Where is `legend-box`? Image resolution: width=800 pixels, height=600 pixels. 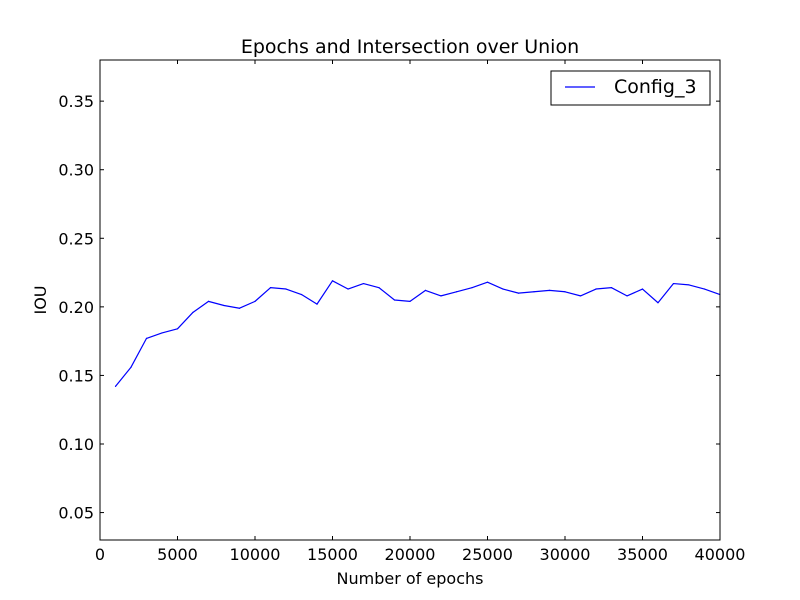 legend-box is located at coordinates (630, 88).